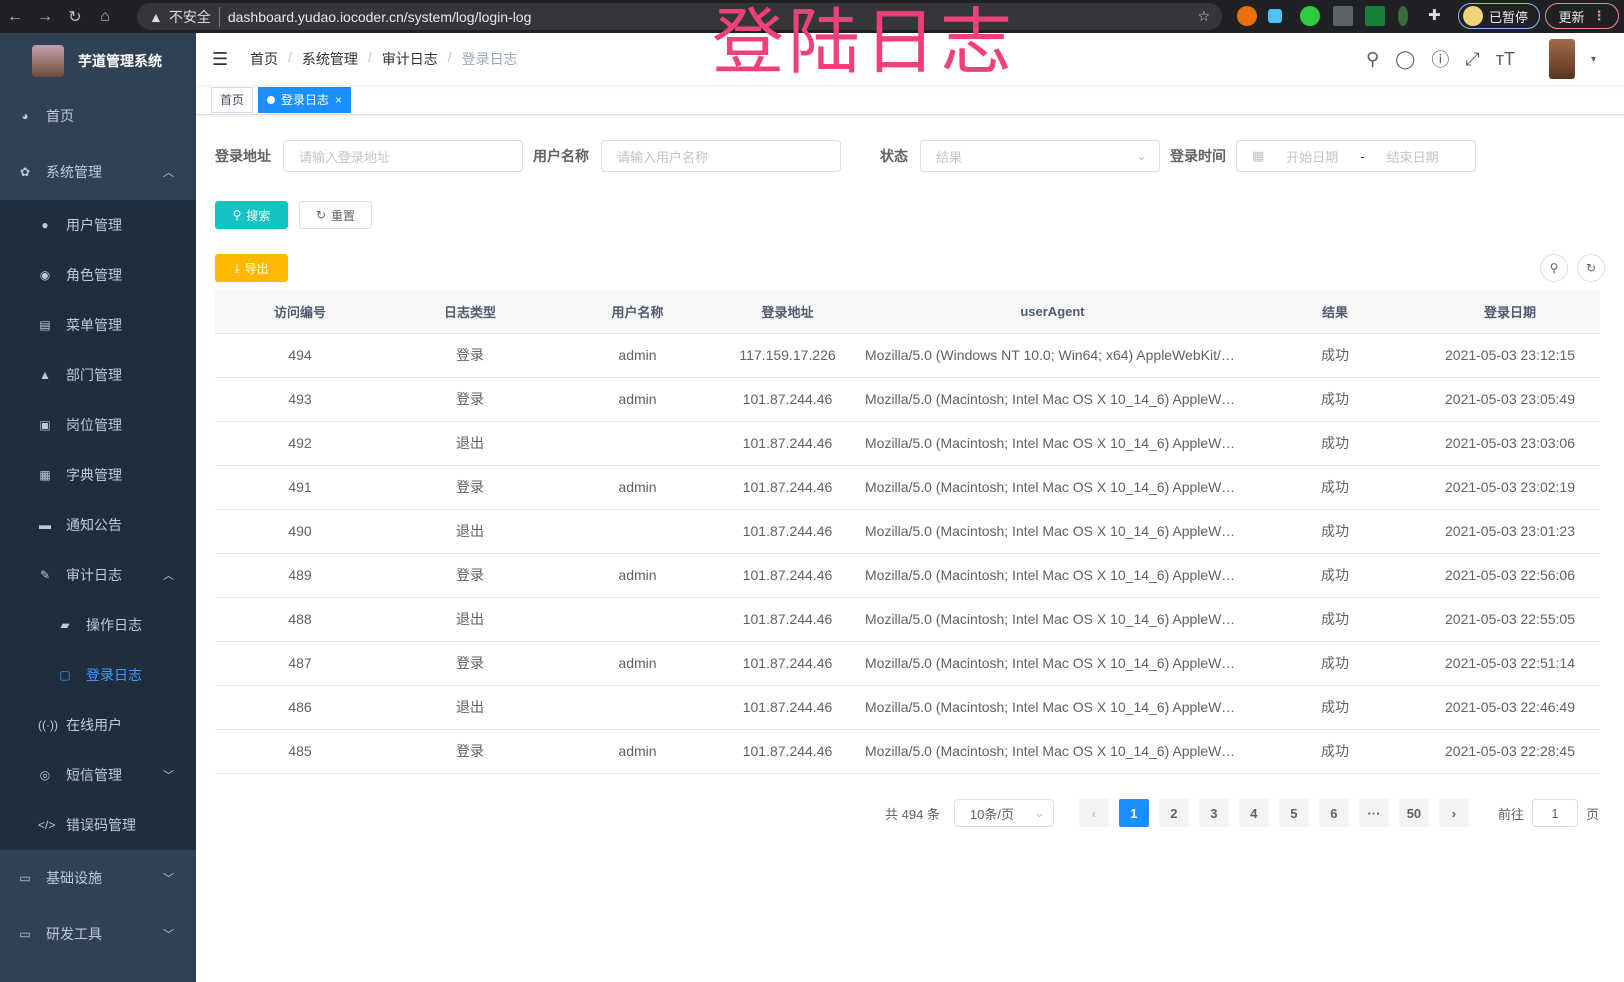  I want to click on reload-icon: ↻, so click(75, 17).